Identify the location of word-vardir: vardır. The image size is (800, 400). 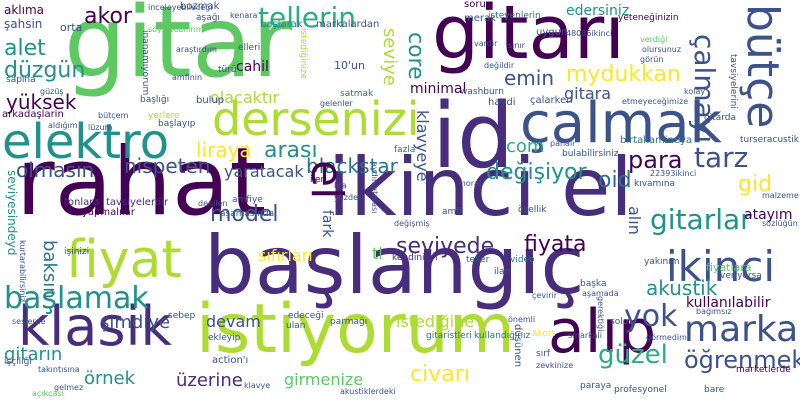
(486, 43).